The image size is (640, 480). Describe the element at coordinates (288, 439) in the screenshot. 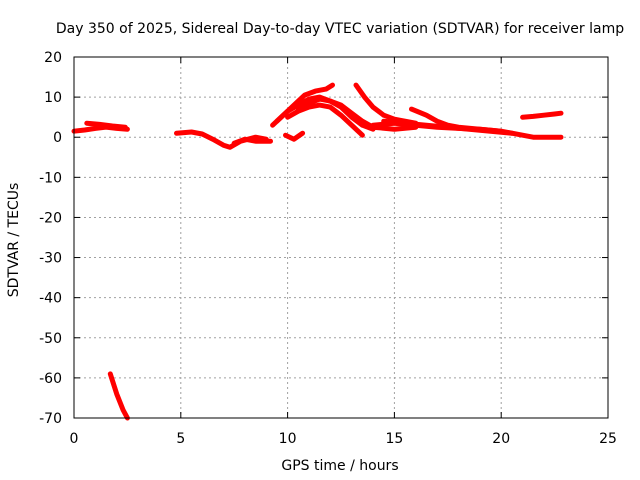

I see `x-tick-label: 10` at that location.